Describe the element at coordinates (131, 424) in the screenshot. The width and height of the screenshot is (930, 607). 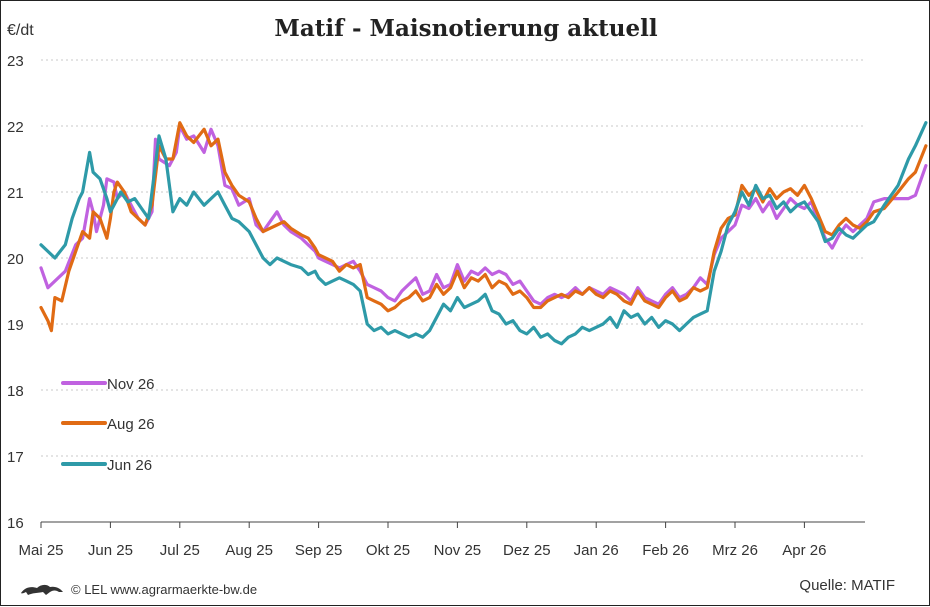
I see `legend-label-Aug-26: Aug 26` at that location.